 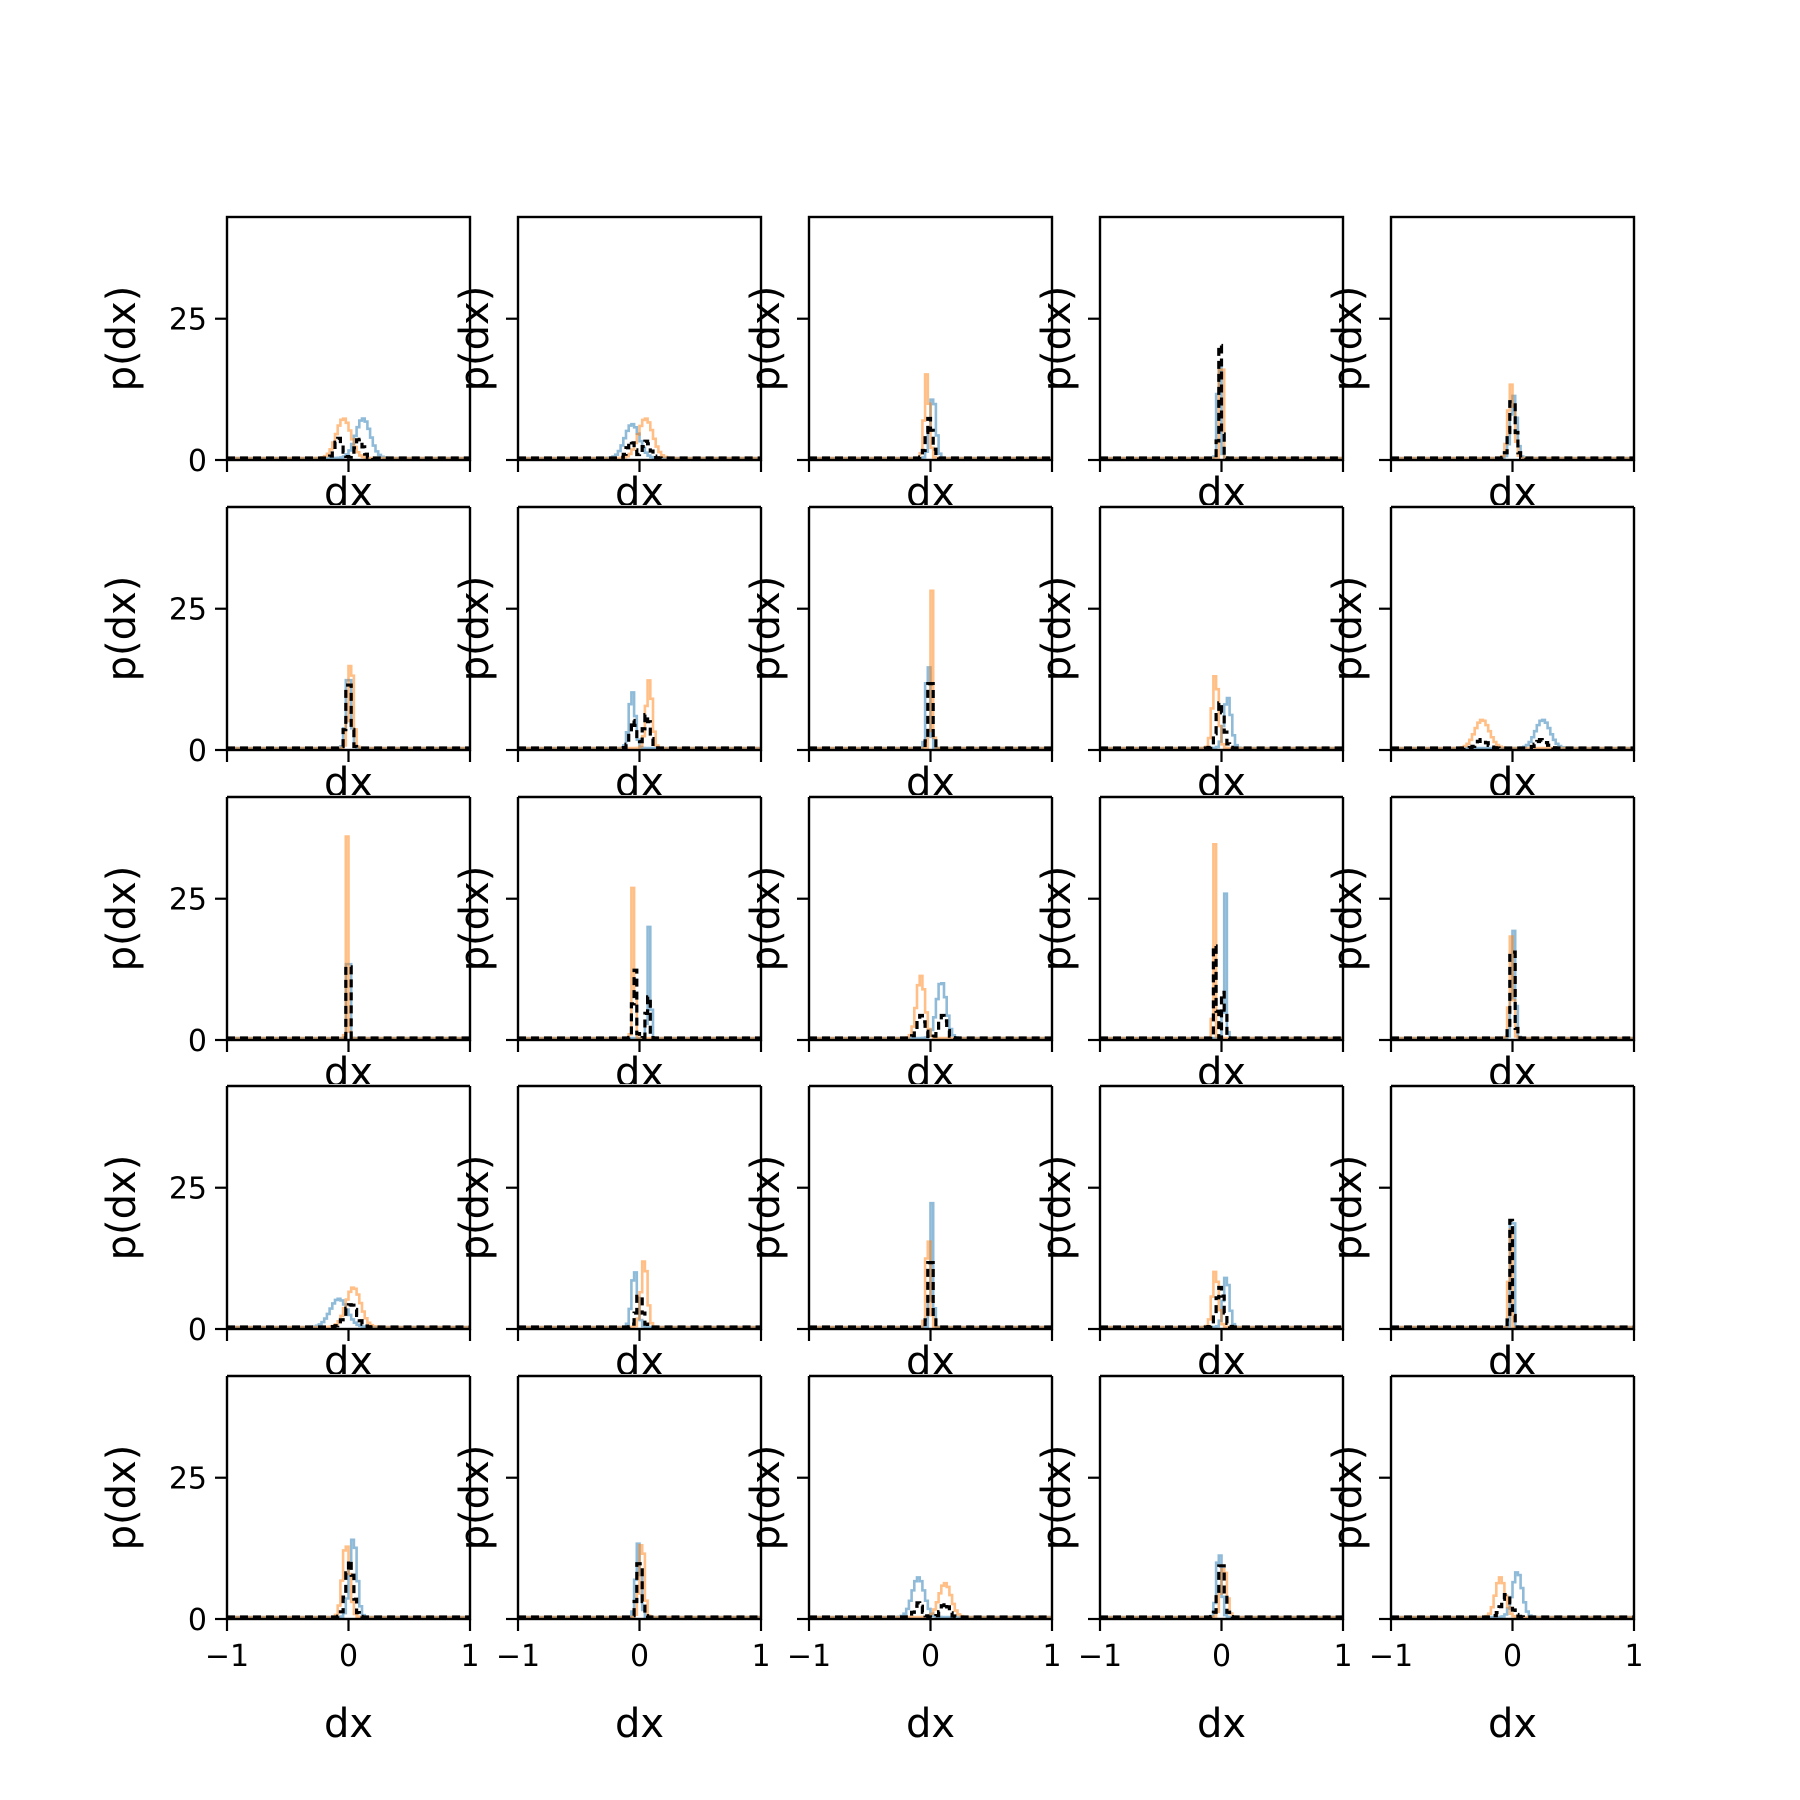 What do you see at coordinates (1480, 365) in the screenshot?
I see `subplot-r0-c4: dxp(dx)` at bounding box center [1480, 365].